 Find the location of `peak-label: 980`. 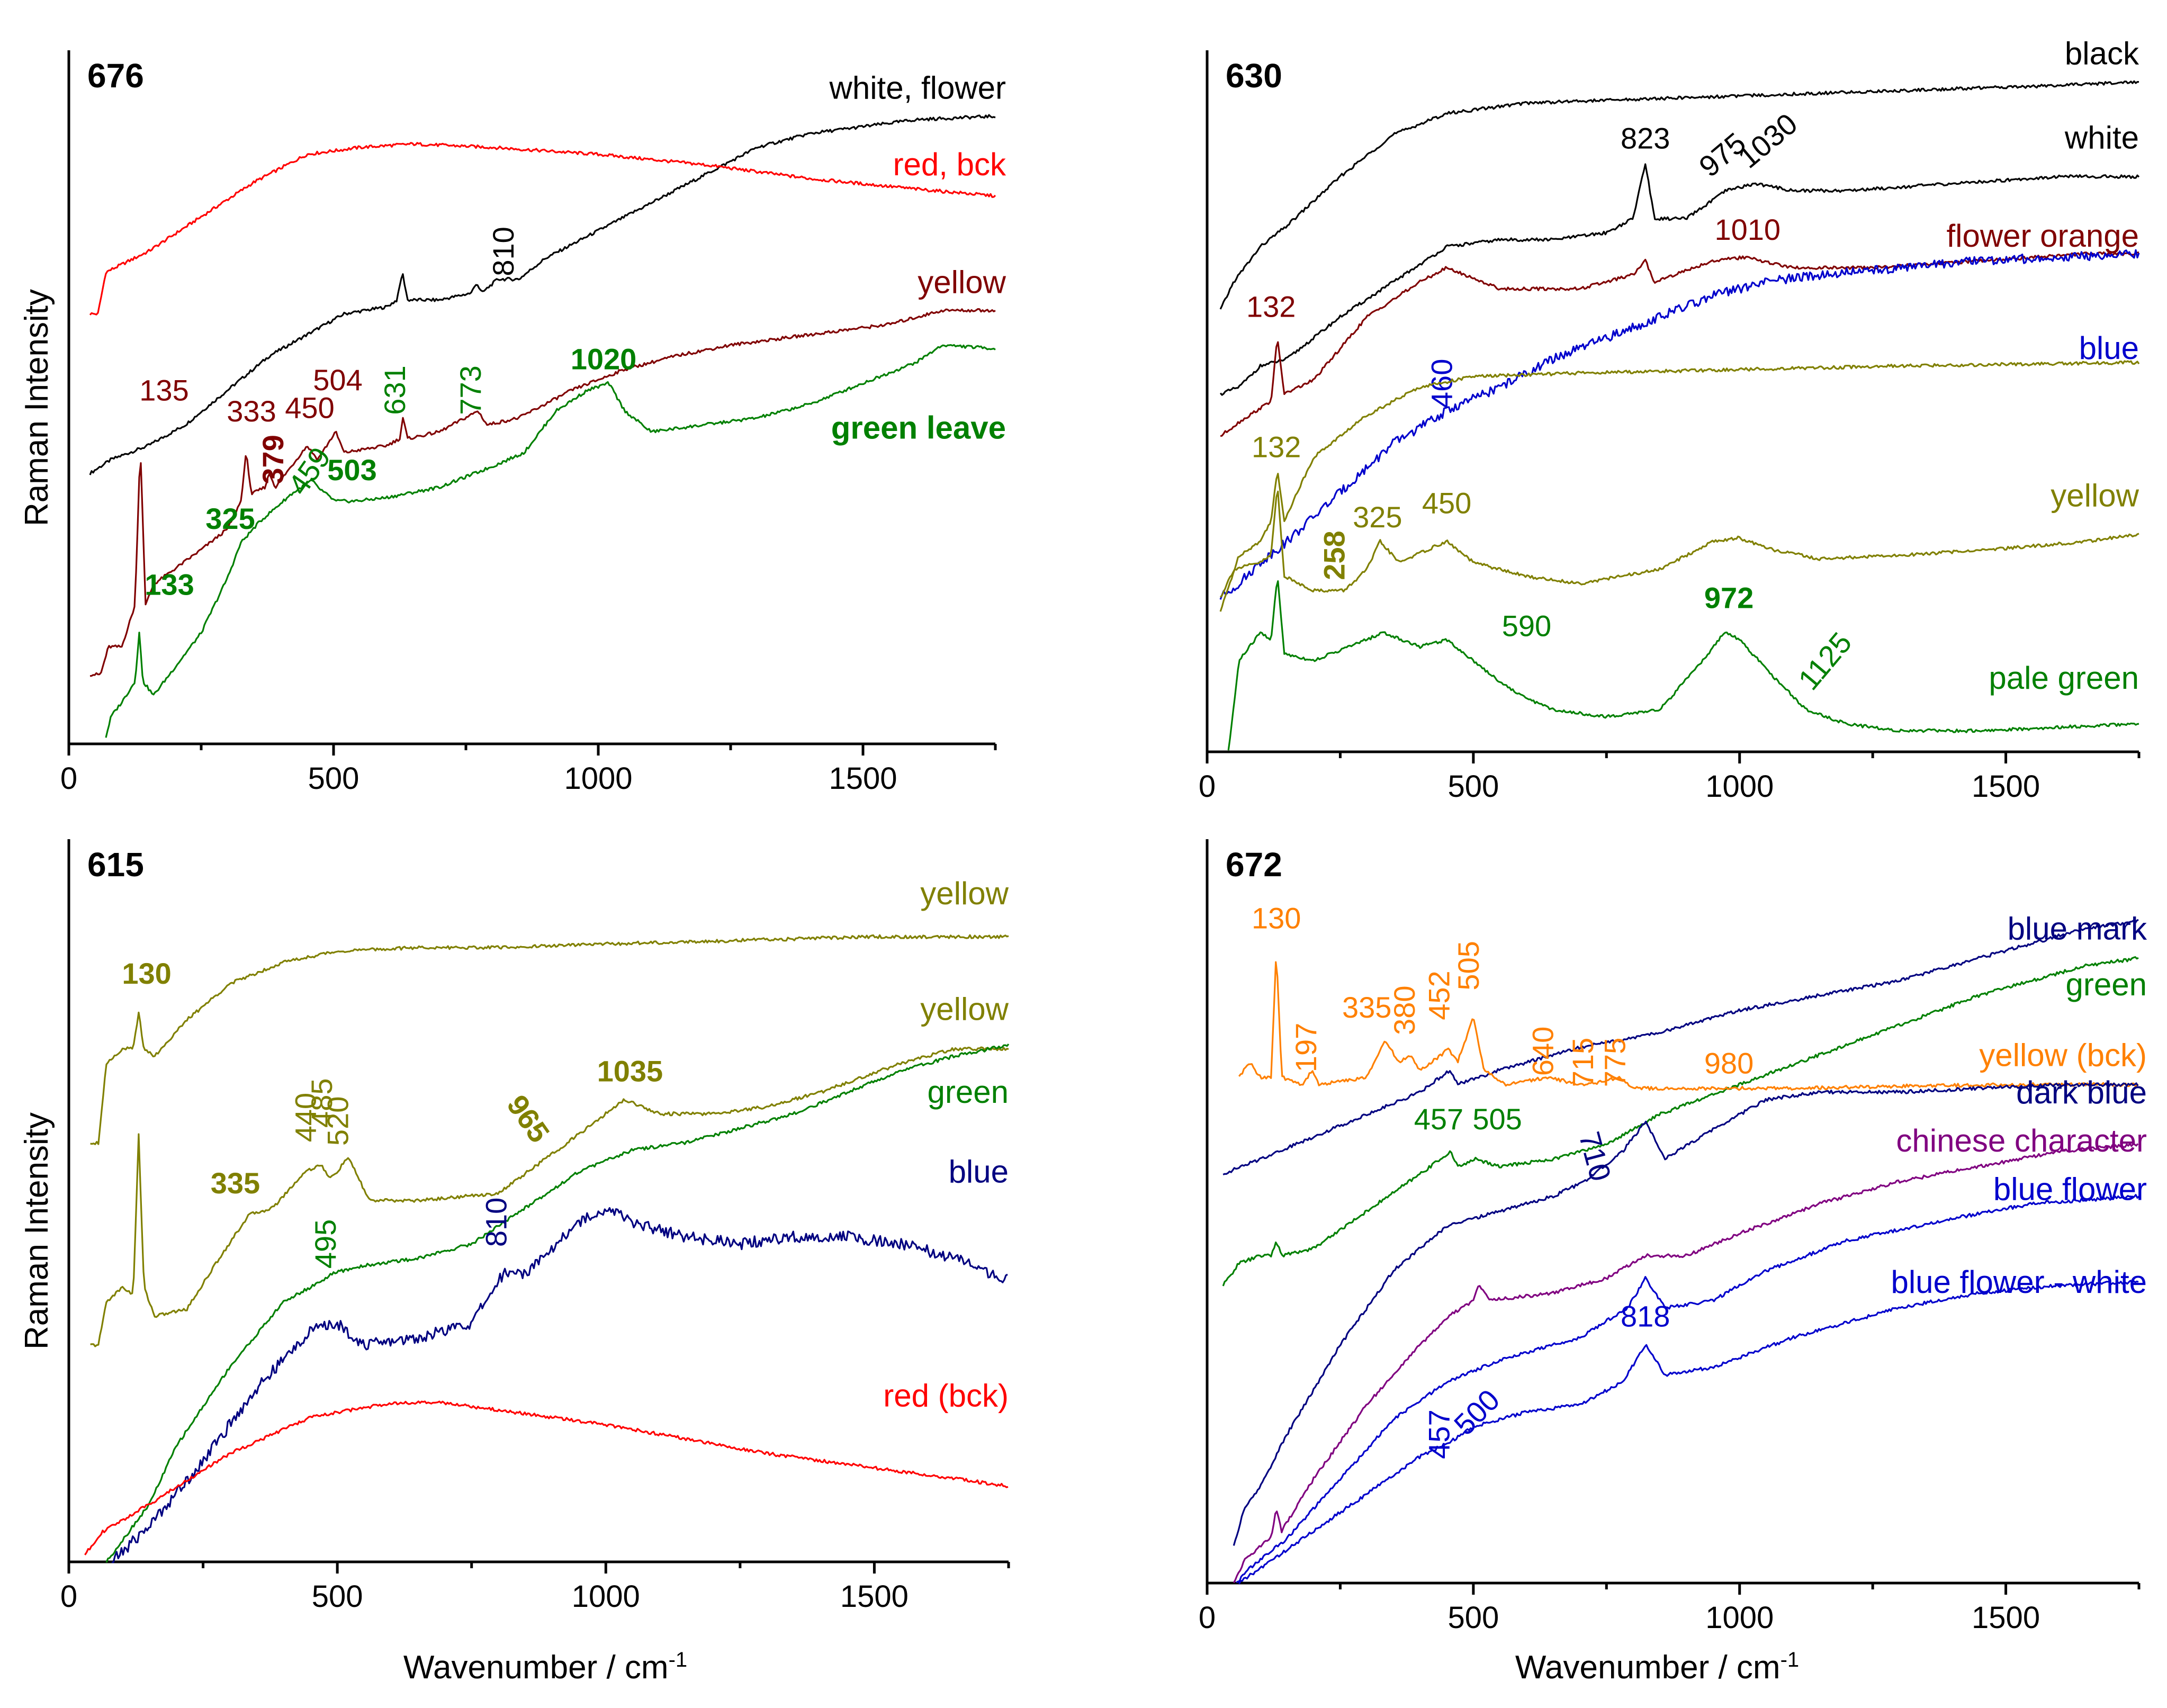

peak-label: 980 is located at coordinates (1729, 1063).